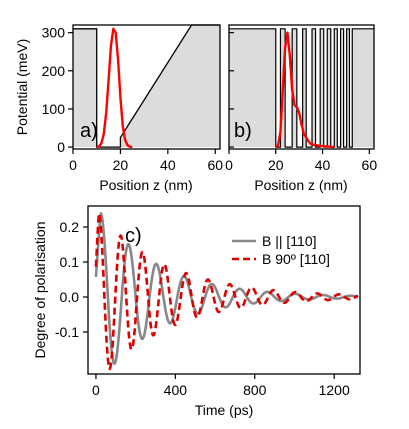  What do you see at coordinates (243, 131) in the screenshot?
I see `panel-b-label: b)` at bounding box center [243, 131].